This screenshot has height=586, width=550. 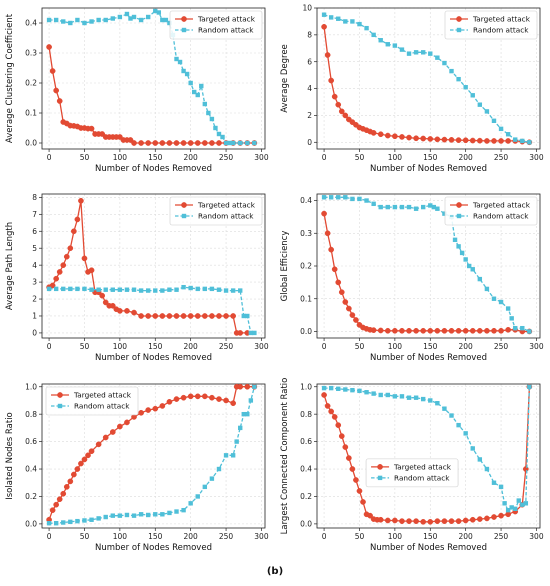 What do you see at coordinates (34, 231) in the screenshot?
I see `y-tick-label: 6` at bounding box center [34, 231].